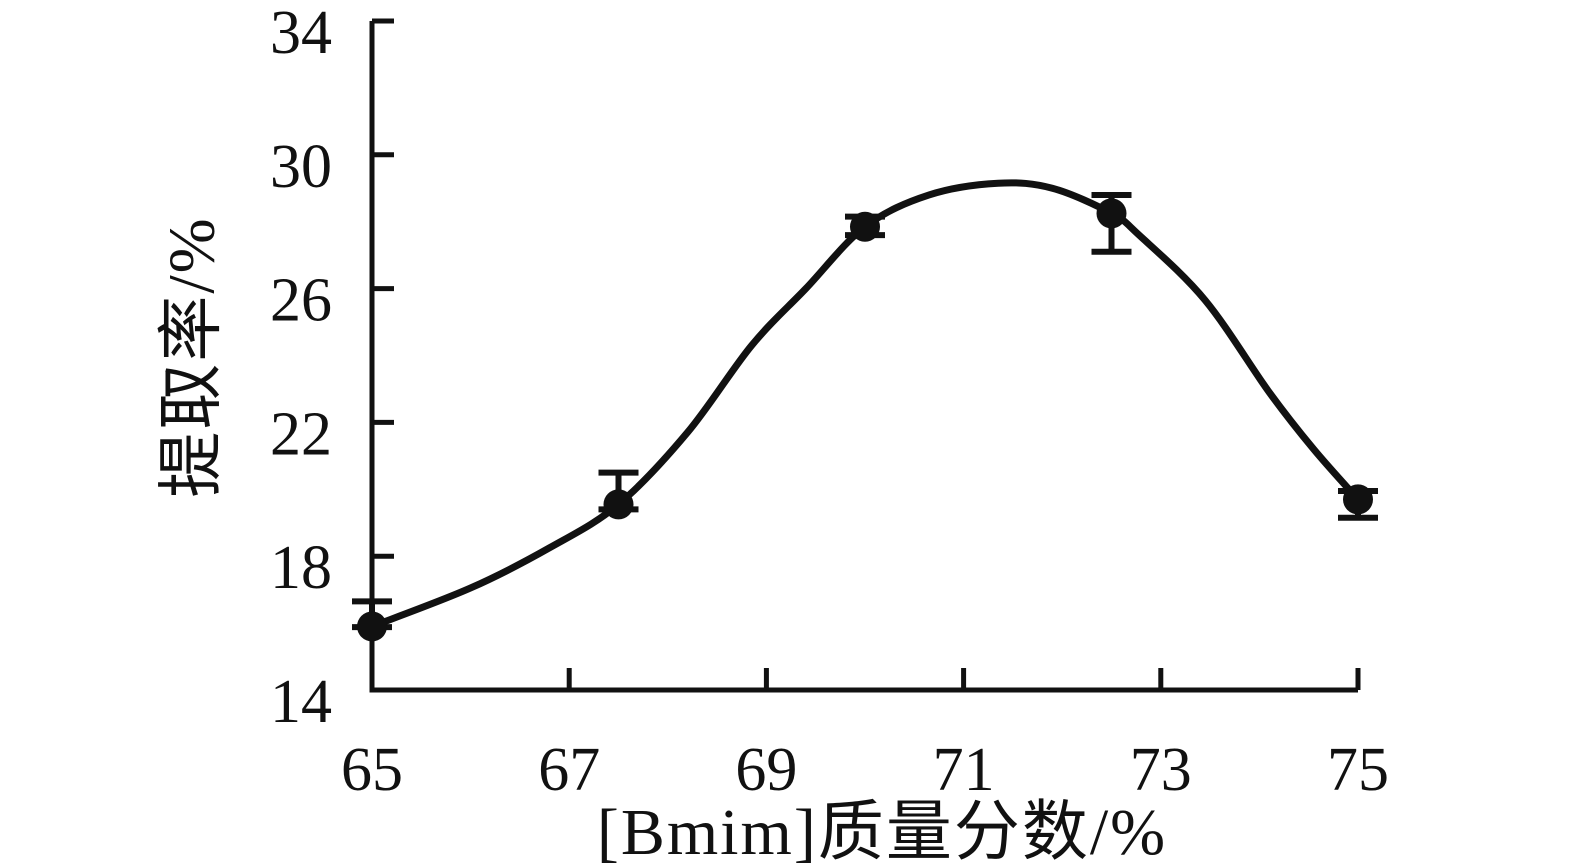 The width and height of the screenshot is (1575, 868). What do you see at coordinates (301, 702) in the screenshot?
I see `y-tick-label: 14` at bounding box center [301, 702].